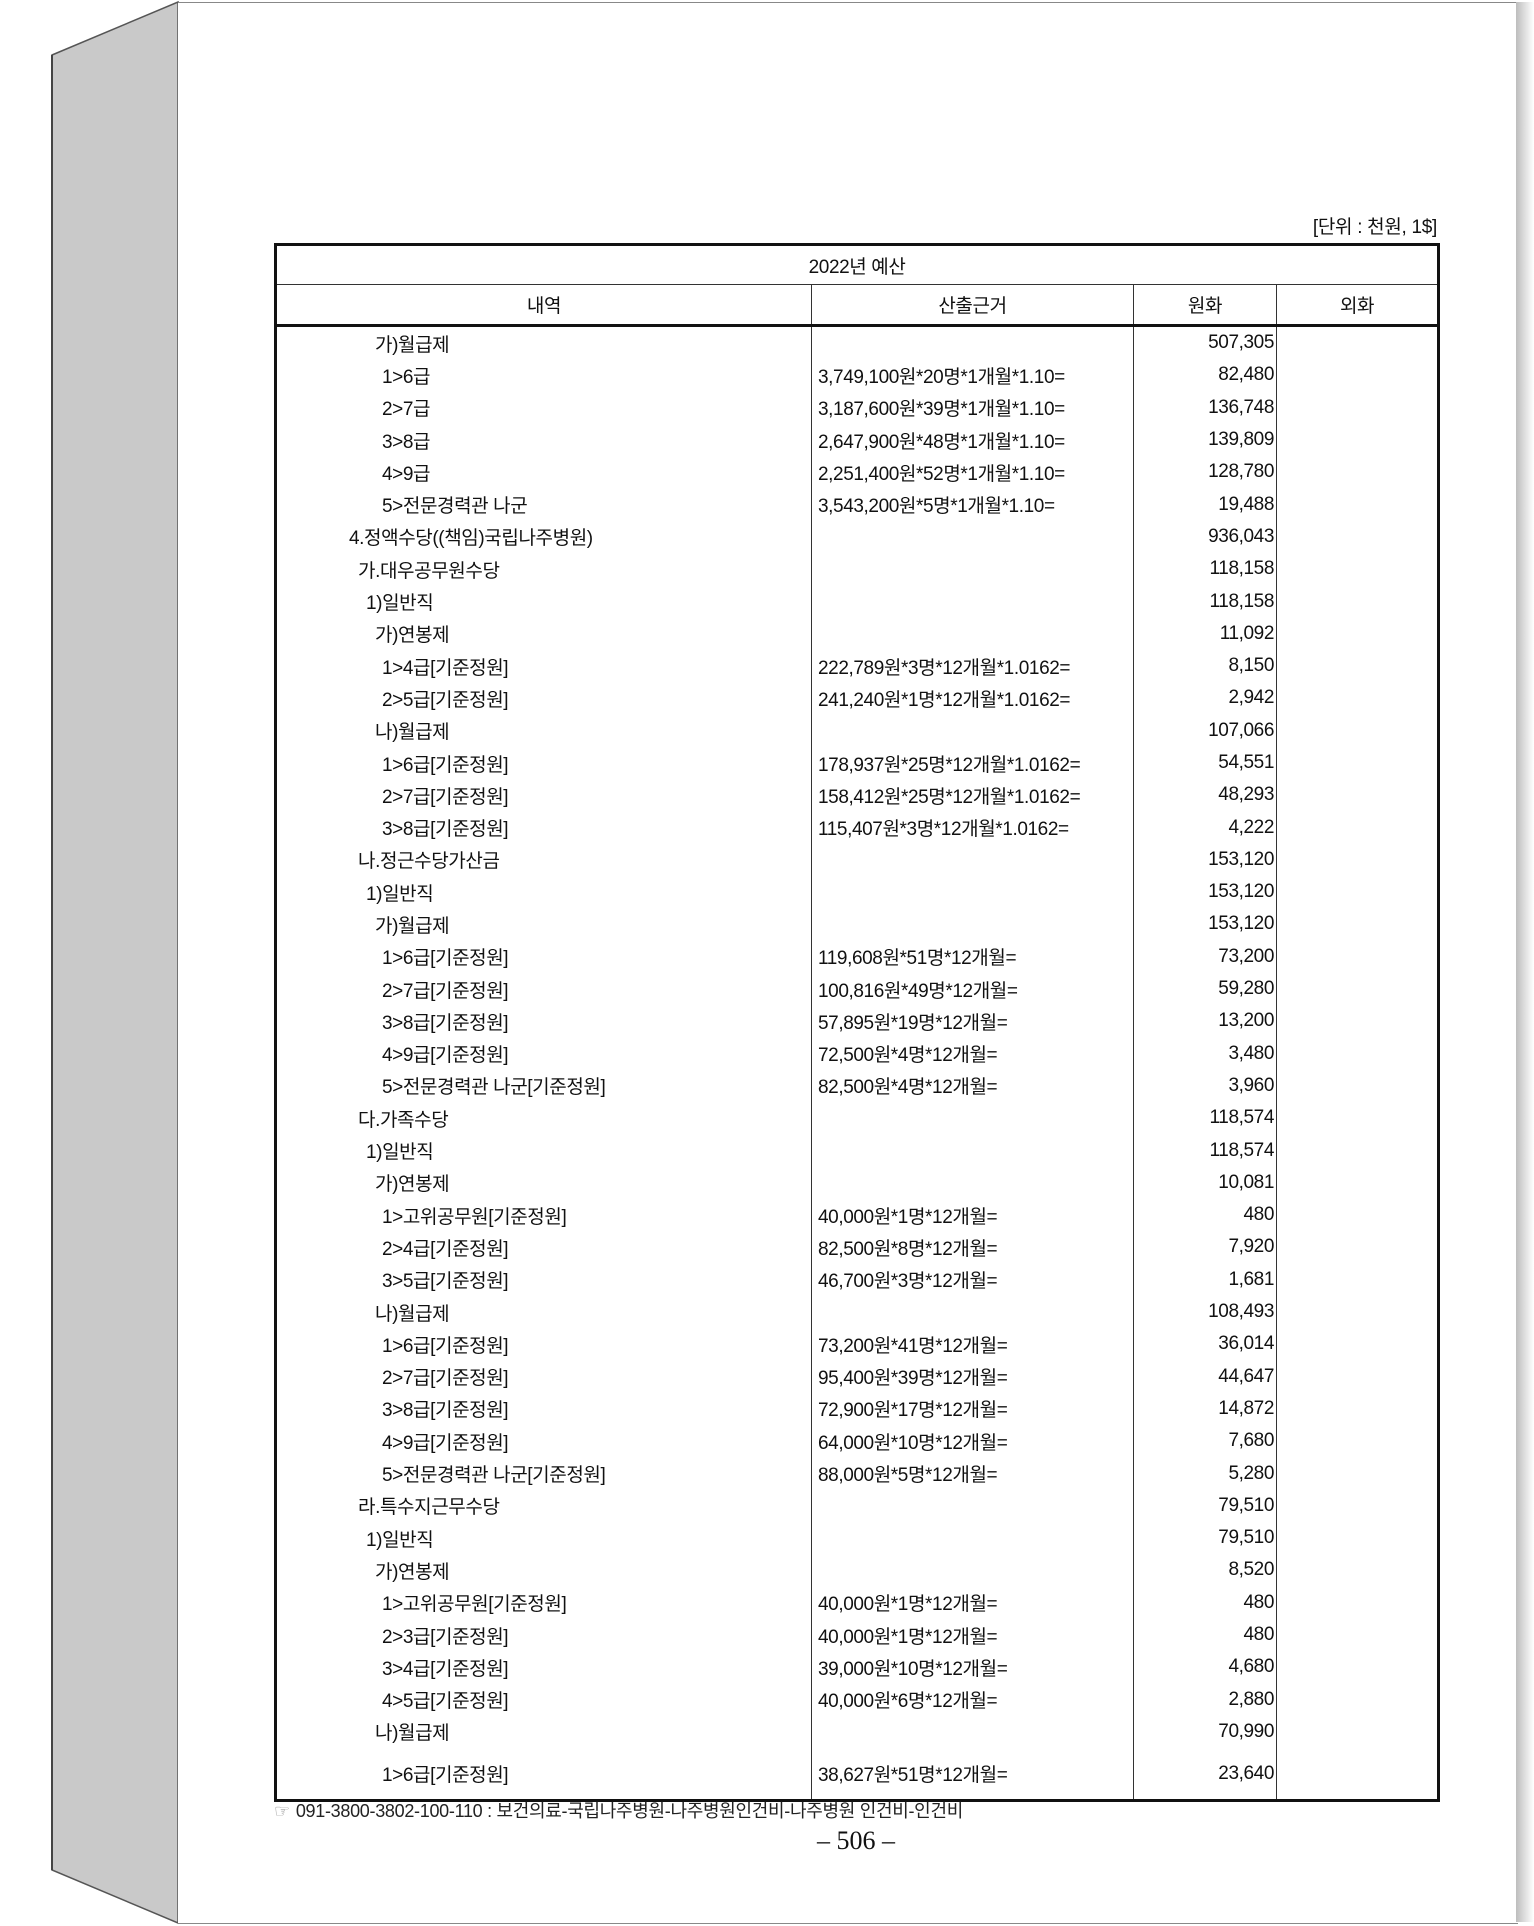  Describe the element at coordinates (543, 1505) in the screenshot. I see `row-description: 라.특수지근무수당` at that location.